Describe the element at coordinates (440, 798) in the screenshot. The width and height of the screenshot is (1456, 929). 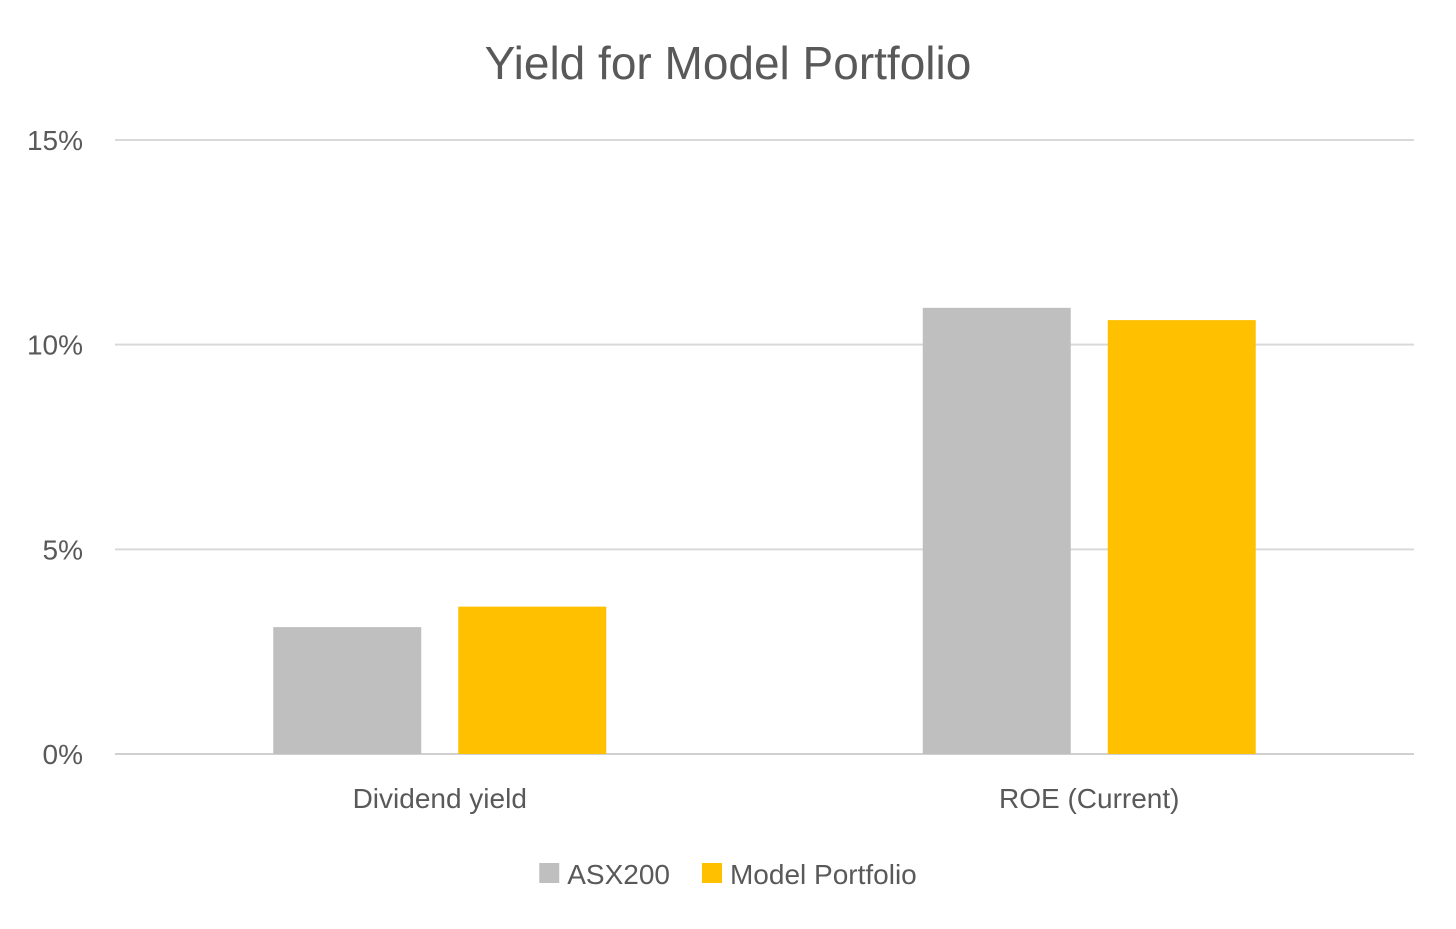
I see `x-category-label: Dividend yield` at that location.